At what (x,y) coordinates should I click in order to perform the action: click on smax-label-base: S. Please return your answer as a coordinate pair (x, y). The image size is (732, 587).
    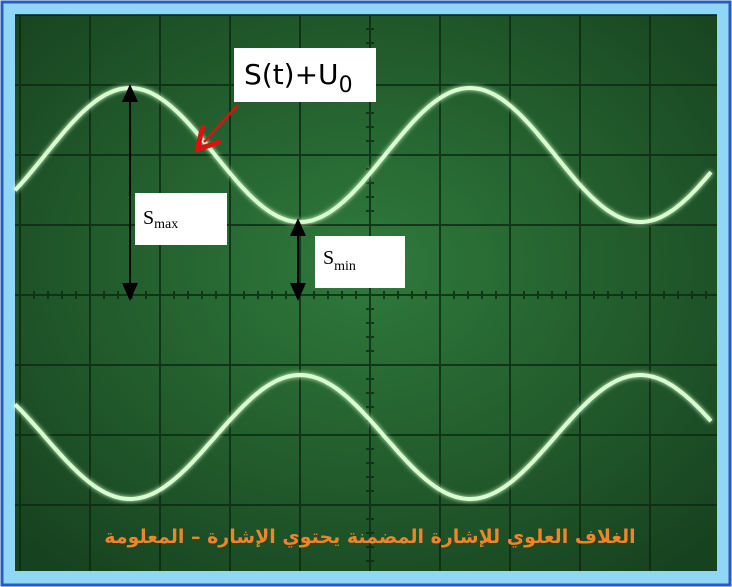
    Looking at the image, I should click on (148, 218).